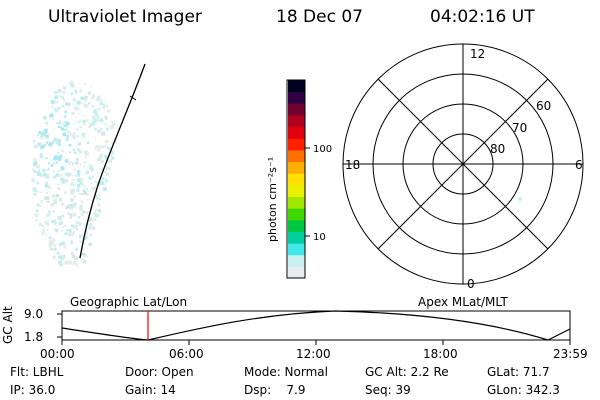  What do you see at coordinates (319, 17) in the screenshot?
I see `observation-date: 18 Dec 07` at bounding box center [319, 17].